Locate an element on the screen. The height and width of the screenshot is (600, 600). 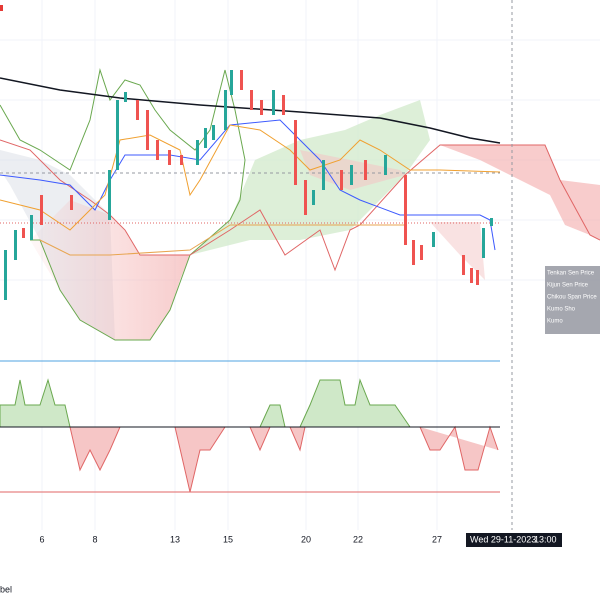
legend-item: Chikou Span Price is located at coordinates (572, 298).